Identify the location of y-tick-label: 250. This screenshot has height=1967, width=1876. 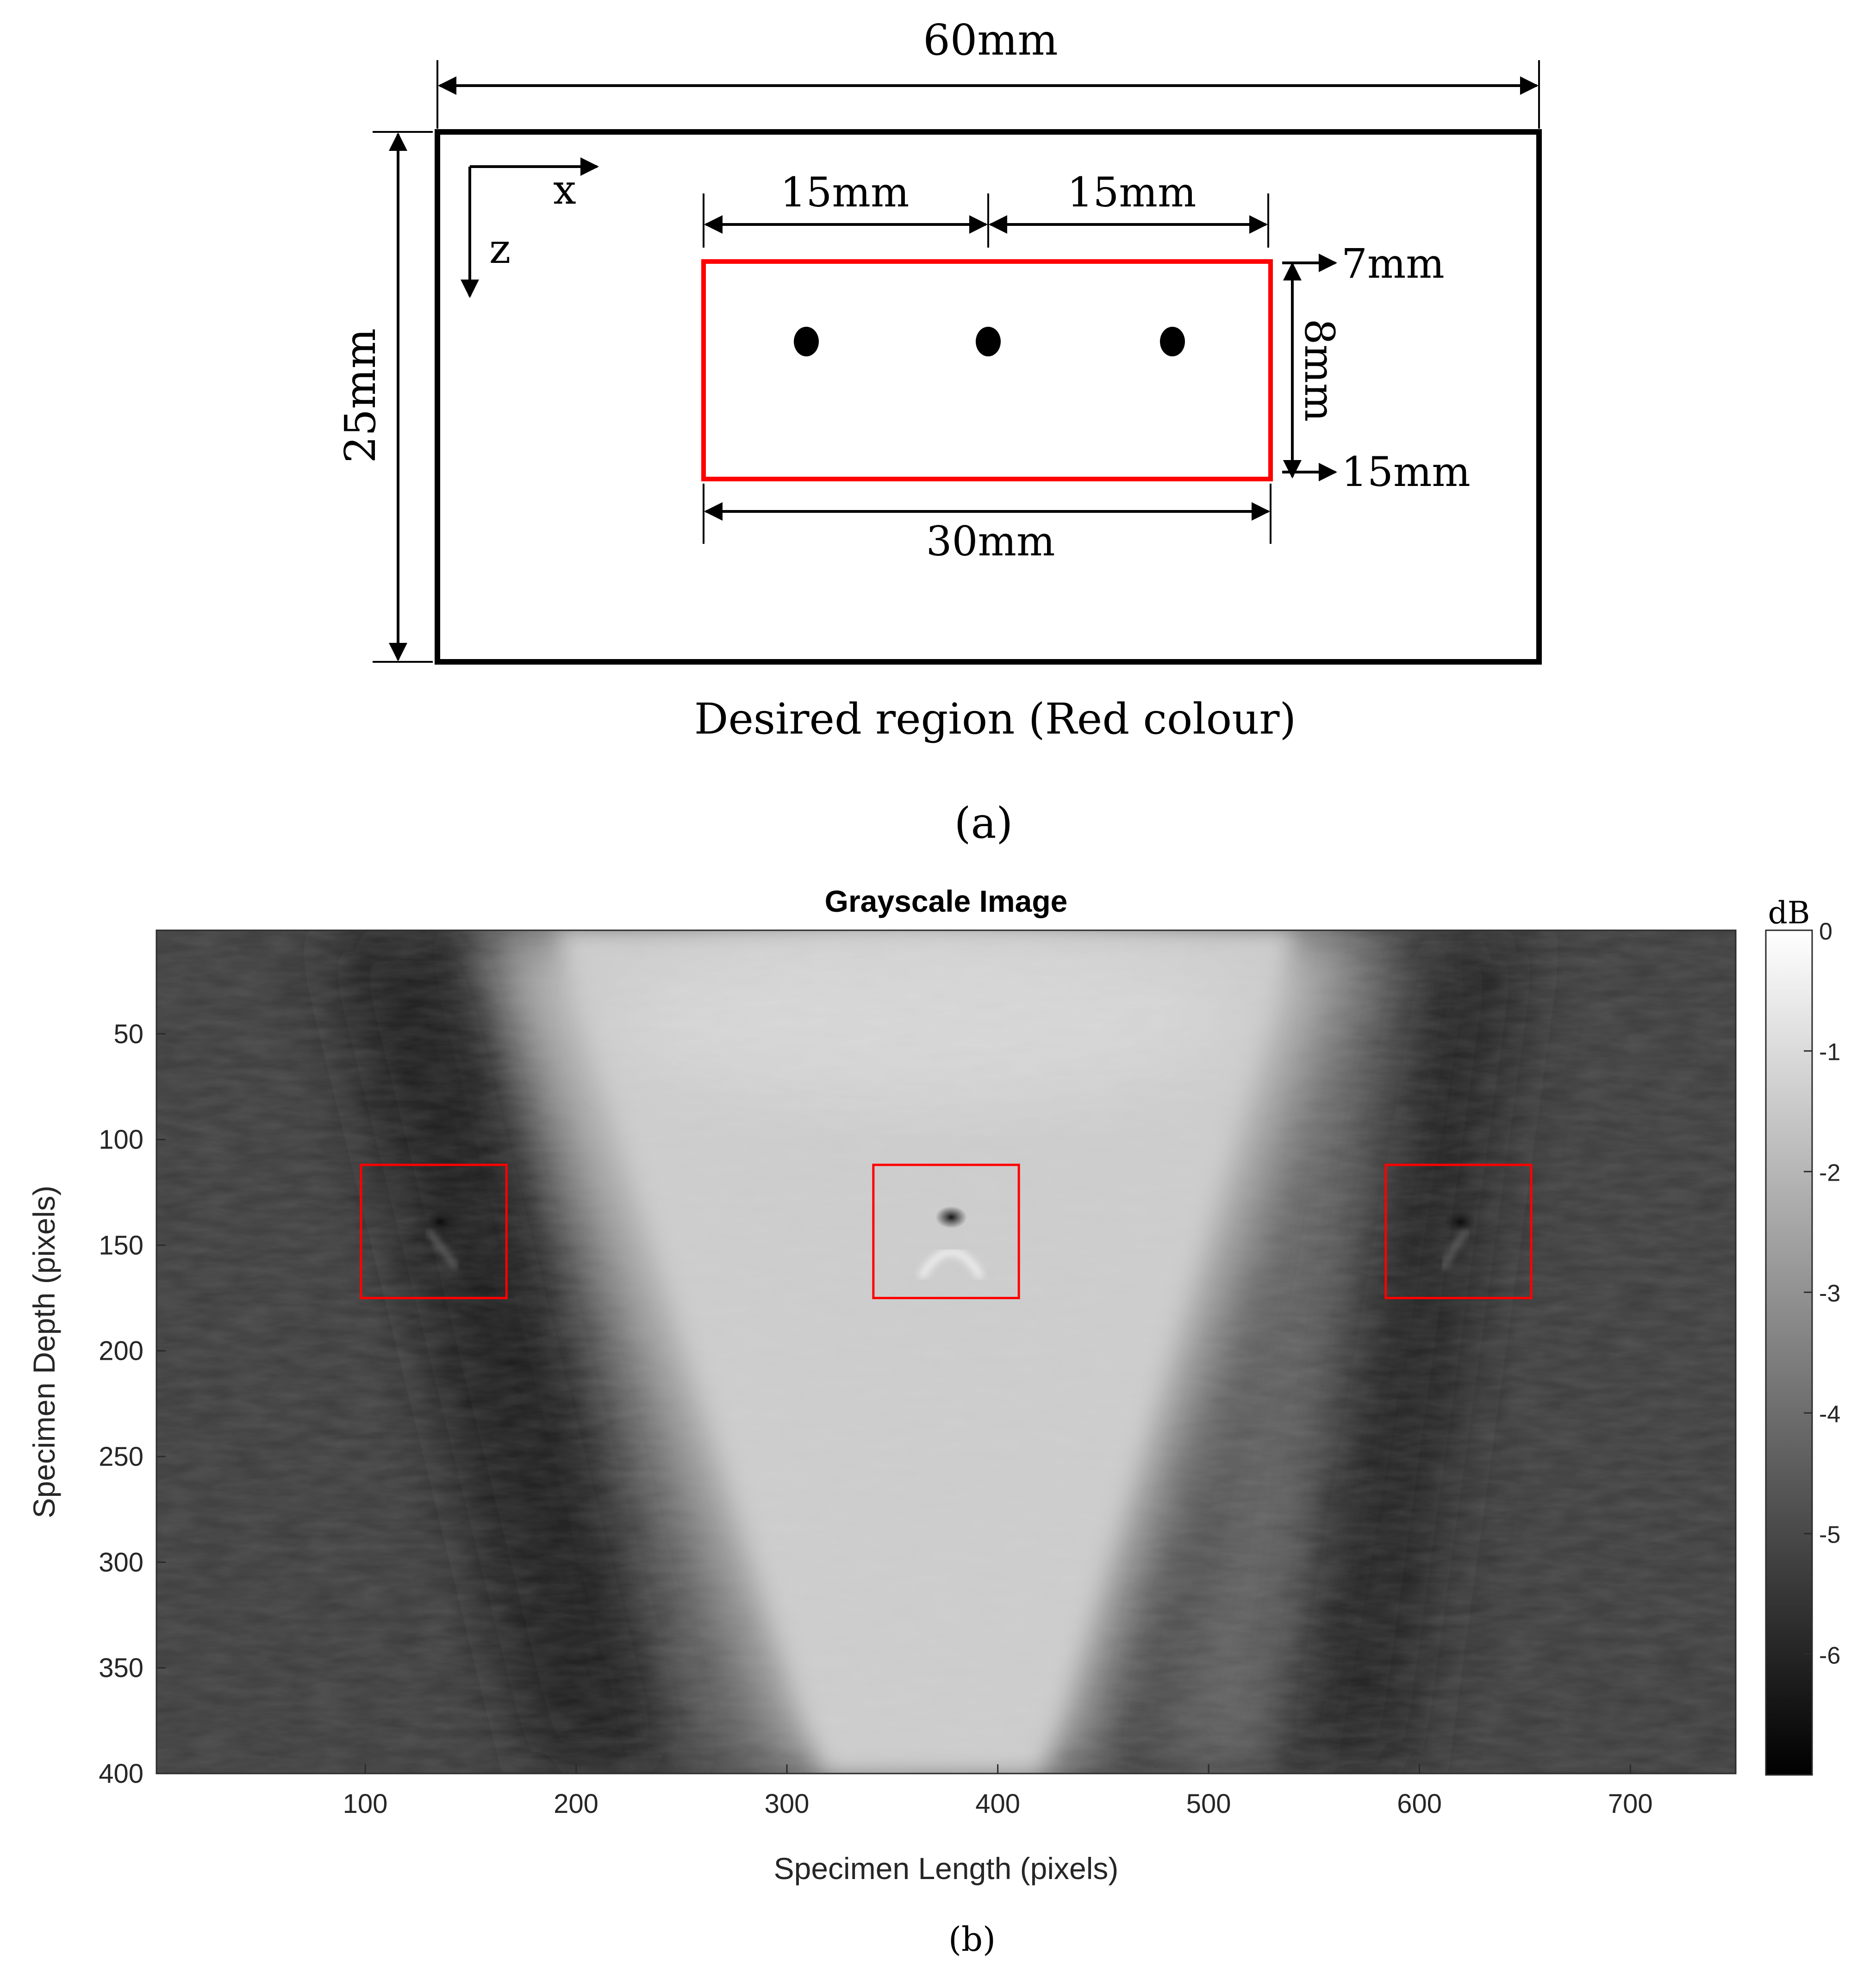
(121, 1457).